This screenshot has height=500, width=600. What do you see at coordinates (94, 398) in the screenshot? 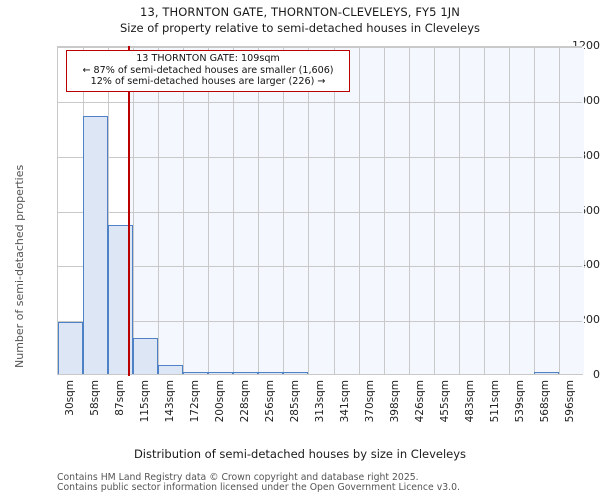
I see `x-tick-text: 58sqm` at bounding box center [94, 398].